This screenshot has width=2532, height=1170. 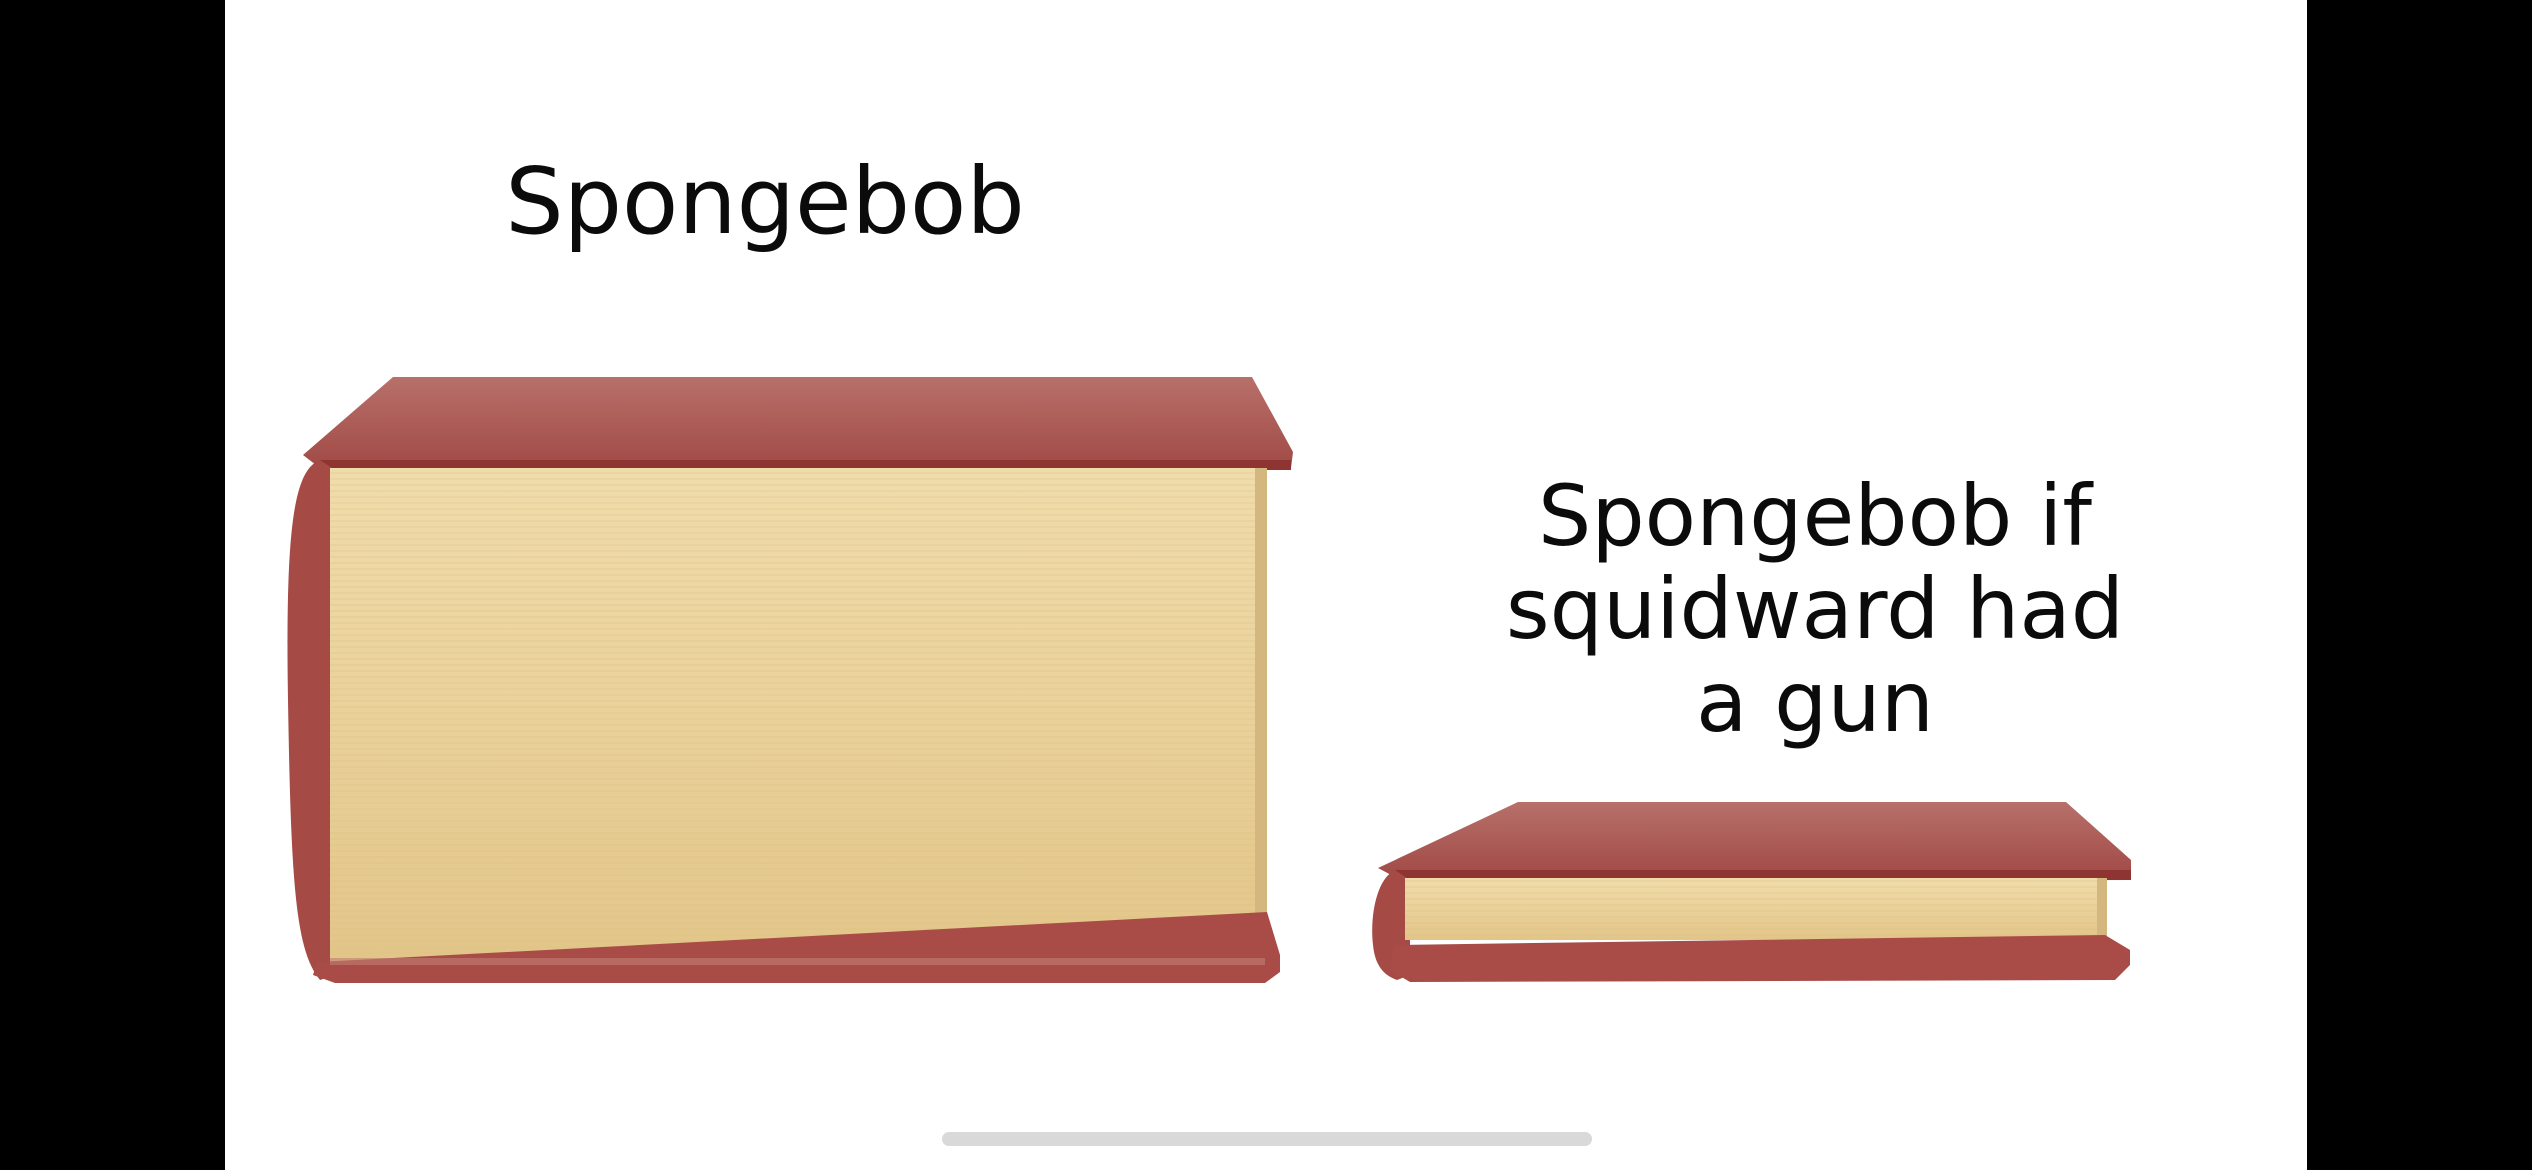 I want to click on thin-book-icon, so click(x=1751, y=892).